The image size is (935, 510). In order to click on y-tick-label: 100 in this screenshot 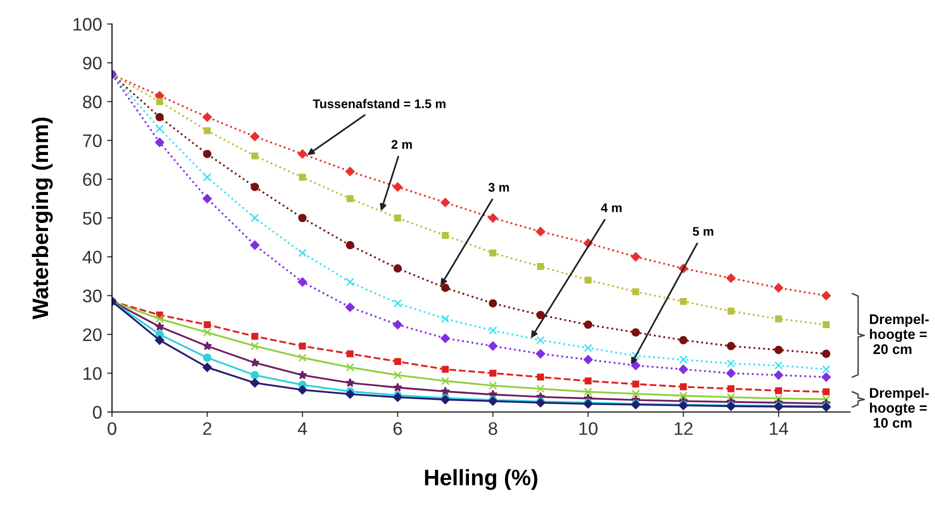, I will do `click(88, 24)`.